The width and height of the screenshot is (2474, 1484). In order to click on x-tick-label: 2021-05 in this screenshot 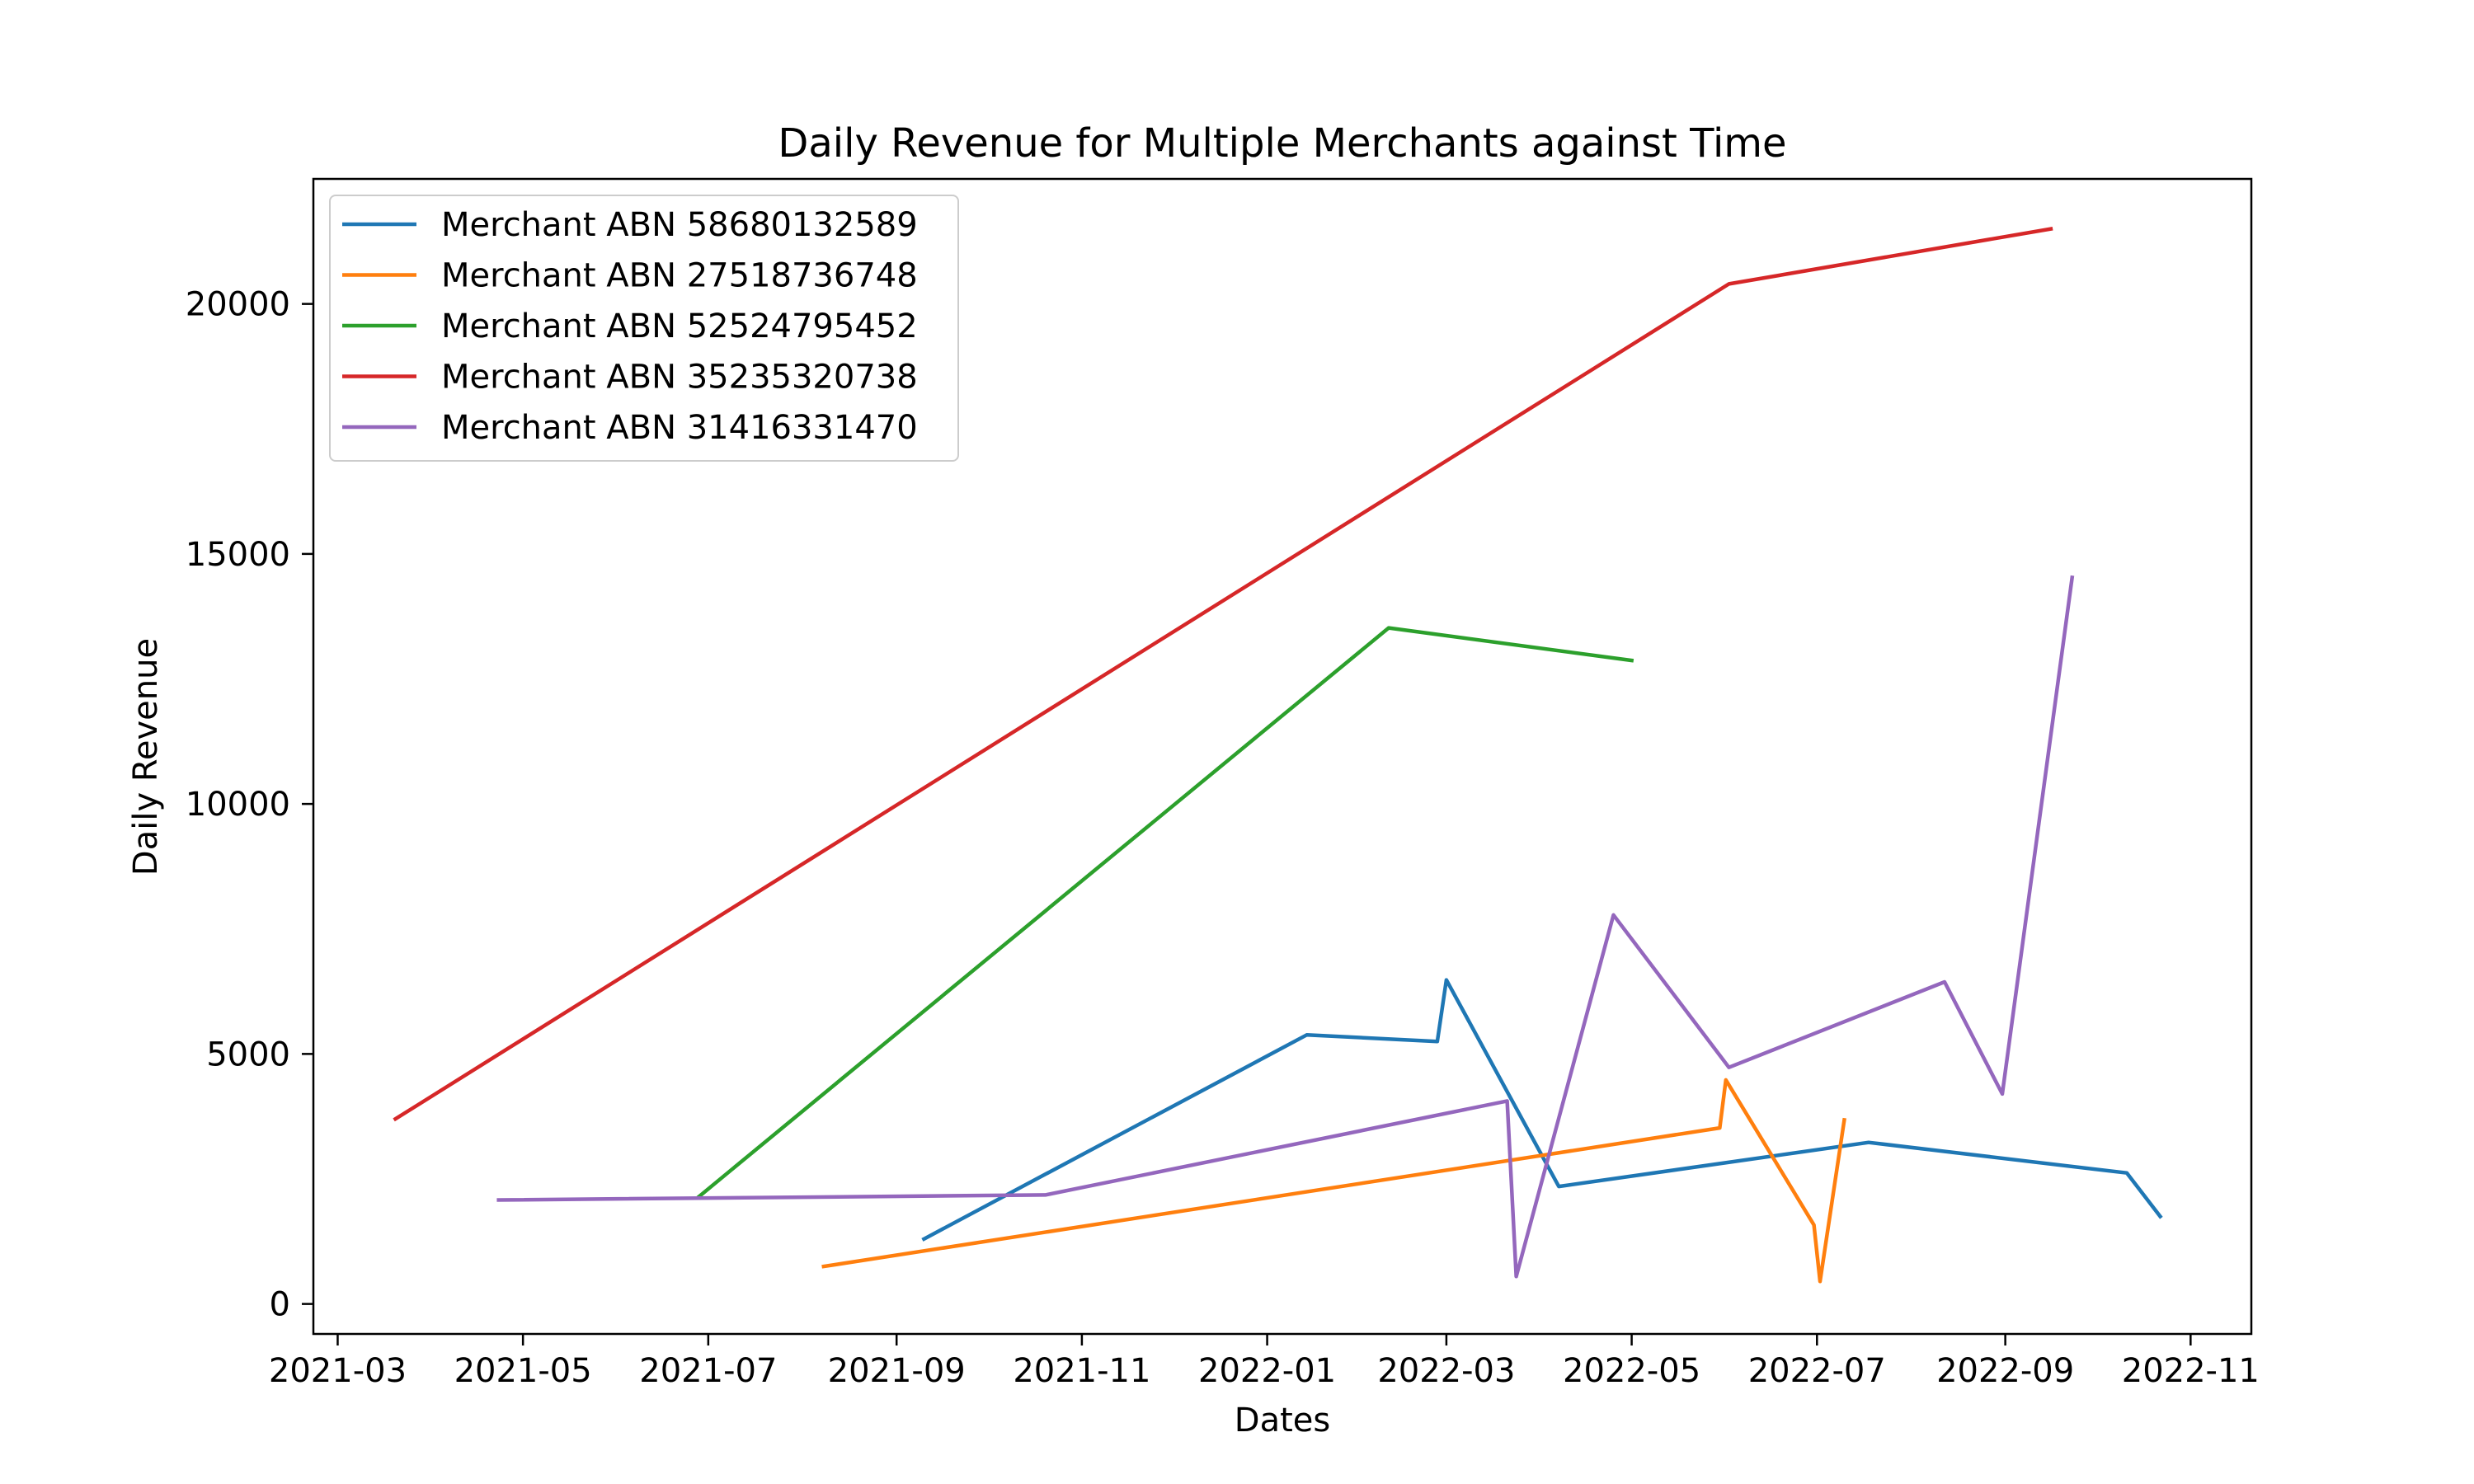, I will do `click(523, 1371)`.